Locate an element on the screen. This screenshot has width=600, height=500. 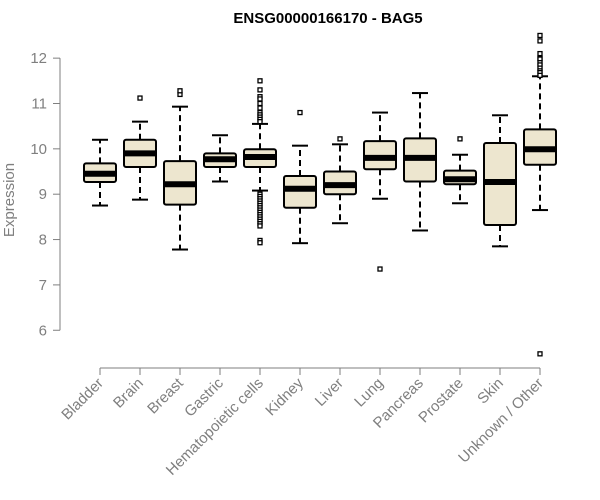
box-breast is located at coordinates (180, 169).